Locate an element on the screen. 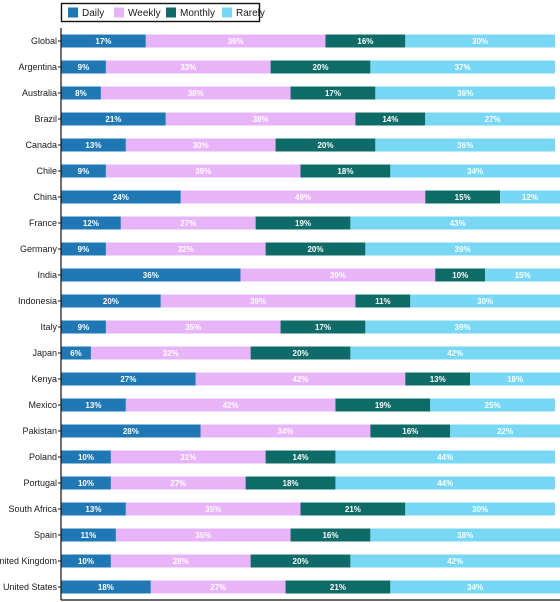 The width and height of the screenshot is (560, 602). data-label-weekly: 31% is located at coordinates (188, 457).